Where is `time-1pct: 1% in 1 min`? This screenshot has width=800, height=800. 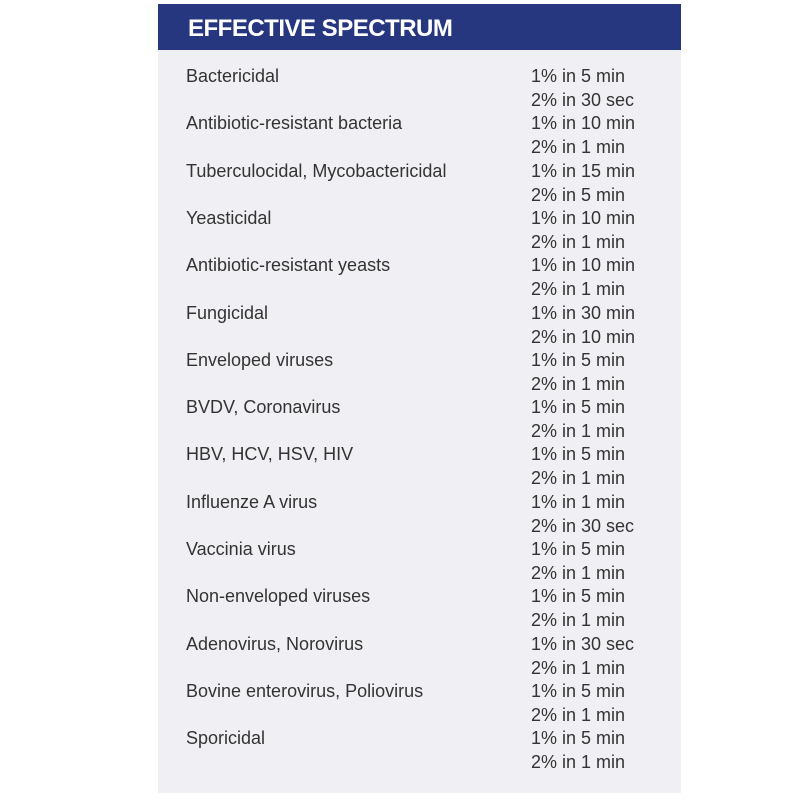
time-1pct: 1% in 1 min is located at coordinates (578, 501).